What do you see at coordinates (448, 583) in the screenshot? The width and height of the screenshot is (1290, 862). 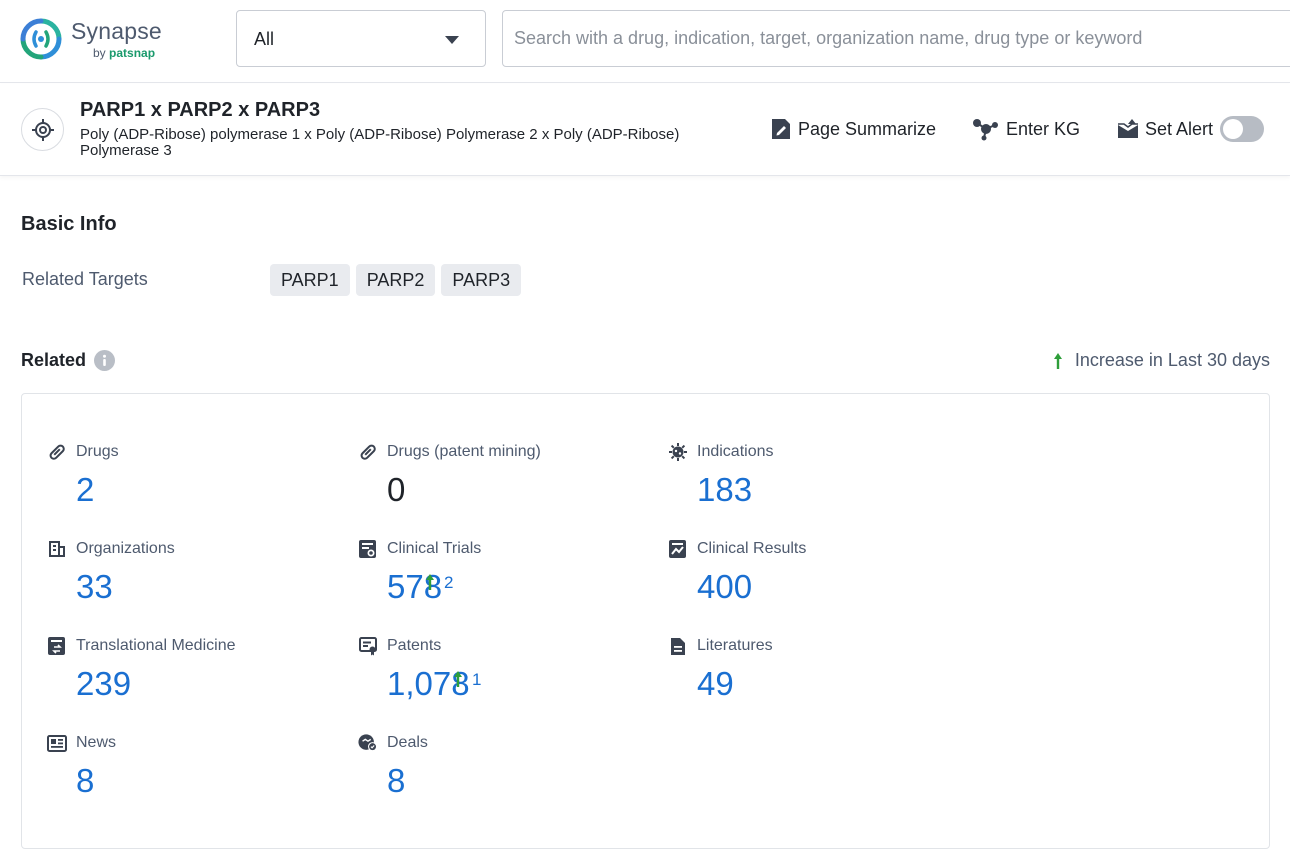 I see `stat-increase-value: 2` at bounding box center [448, 583].